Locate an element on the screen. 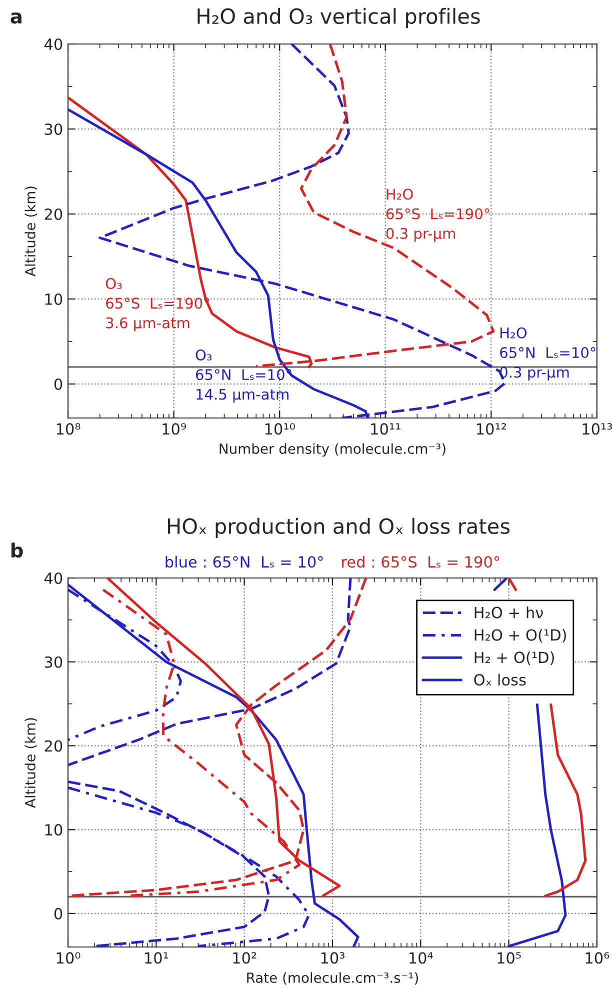  x-tick-label: 10⁸ is located at coordinates (68, 429).